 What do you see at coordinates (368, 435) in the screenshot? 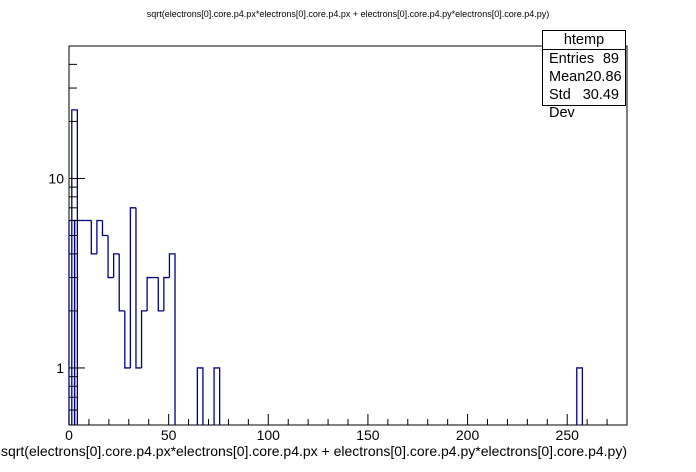
I see `x-tick-label: 150` at bounding box center [368, 435].